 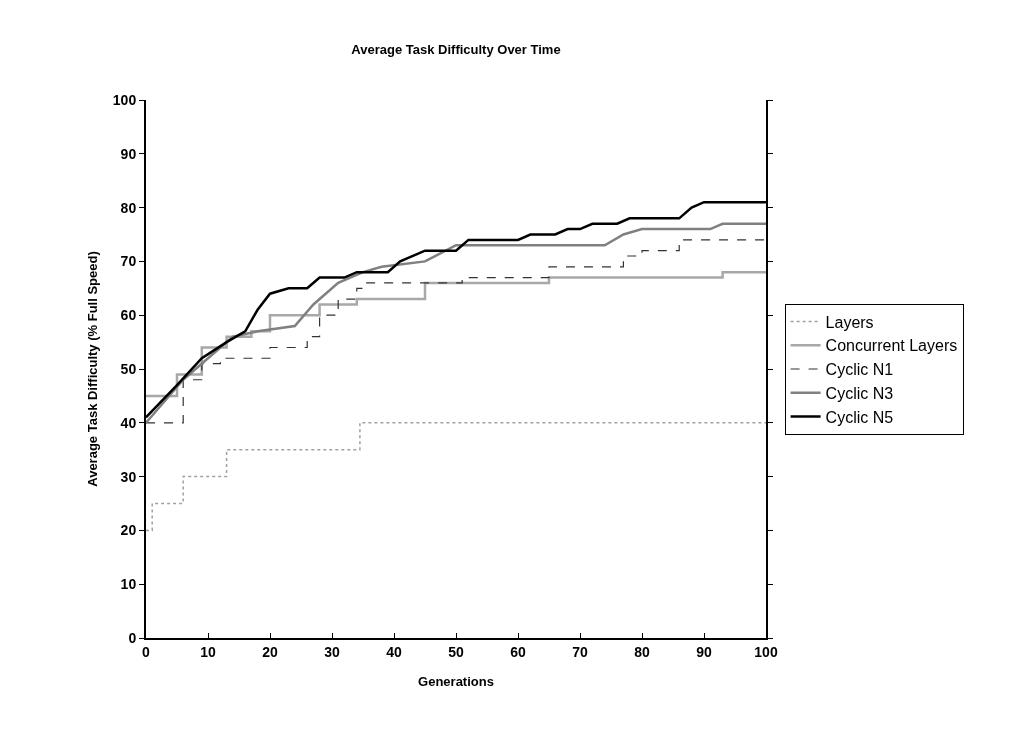 What do you see at coordinates (849, 322) in the screenshot?
I see `legend-label: Layers` at bounding box center [849, 322].